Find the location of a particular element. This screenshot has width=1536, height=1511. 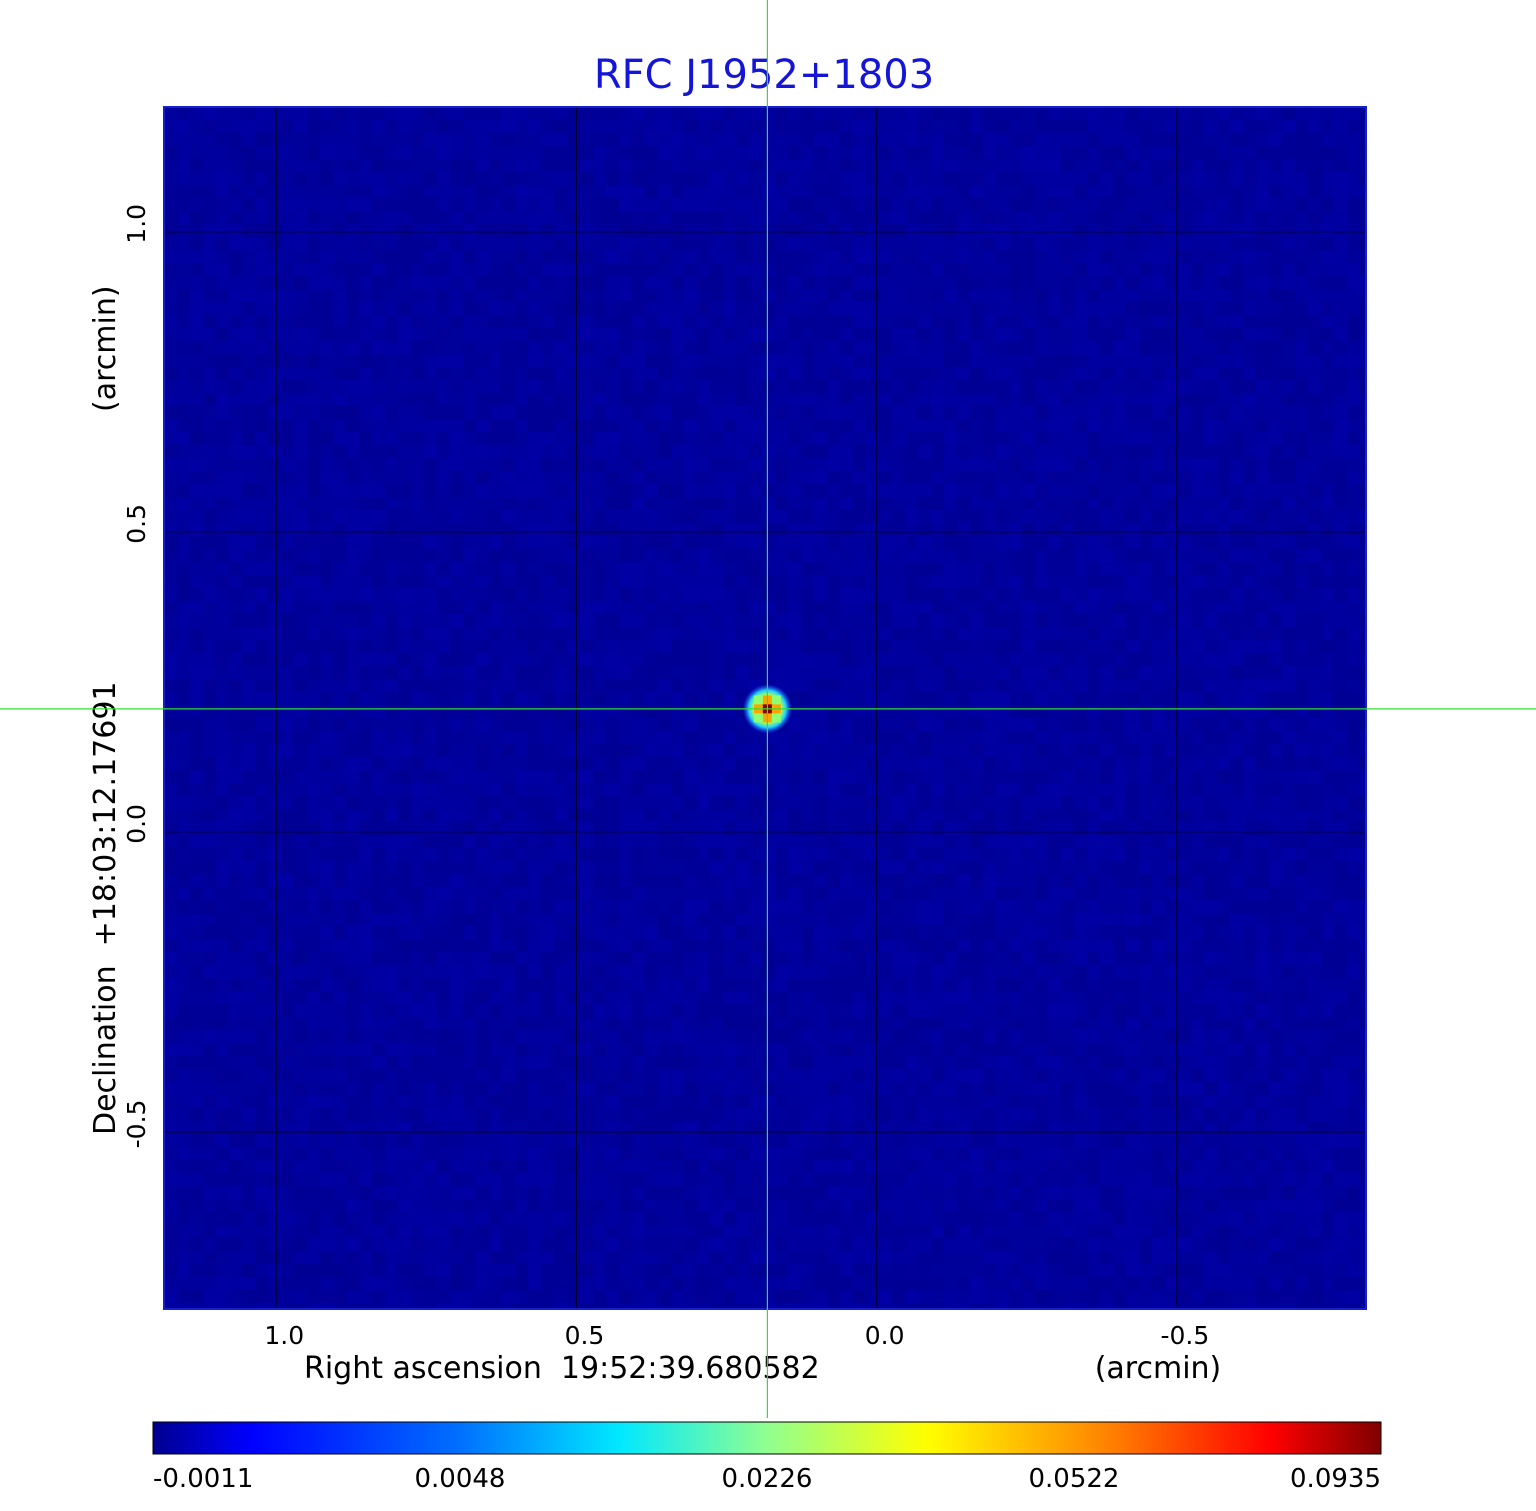

colorbar is located at coordinates (767, 1438).